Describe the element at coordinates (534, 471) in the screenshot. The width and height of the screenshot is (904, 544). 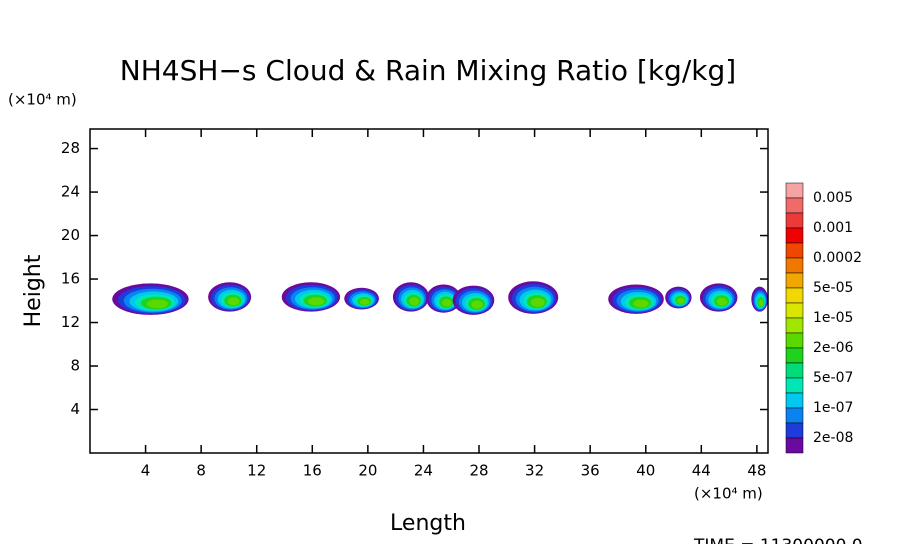
I see `x-tick-label: 32` at that location.